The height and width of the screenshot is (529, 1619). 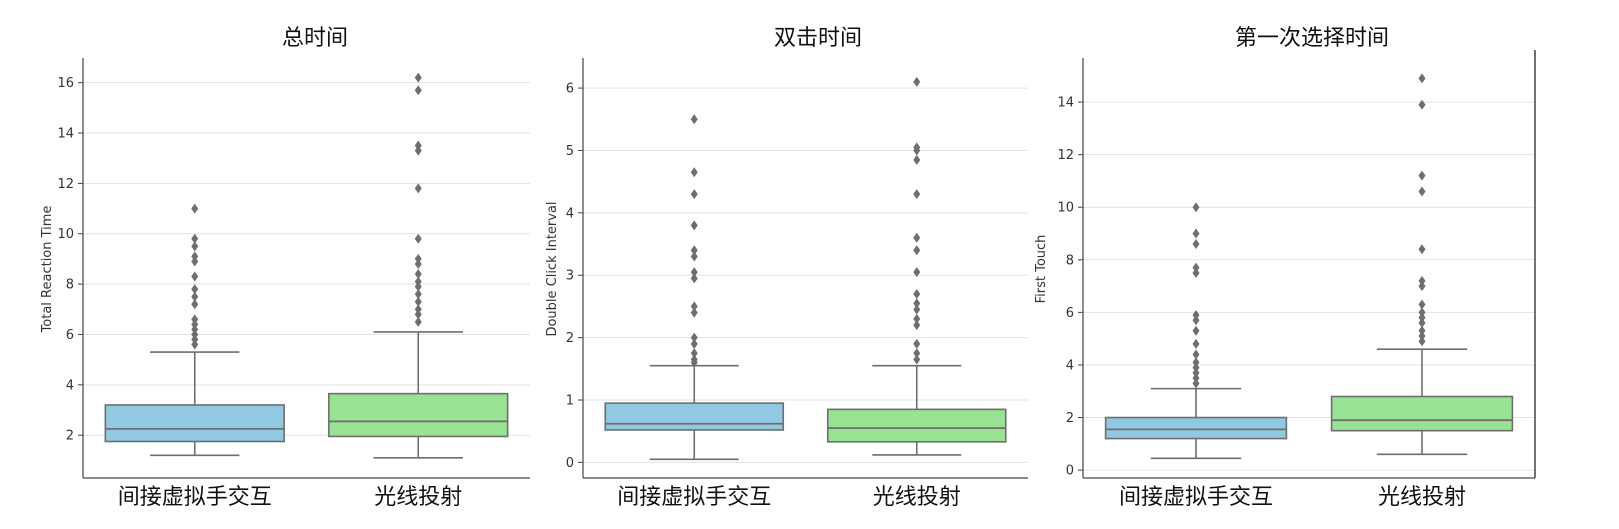 I want to click on y-axis-label: Double Click Interval, so click(x=552, y=268).